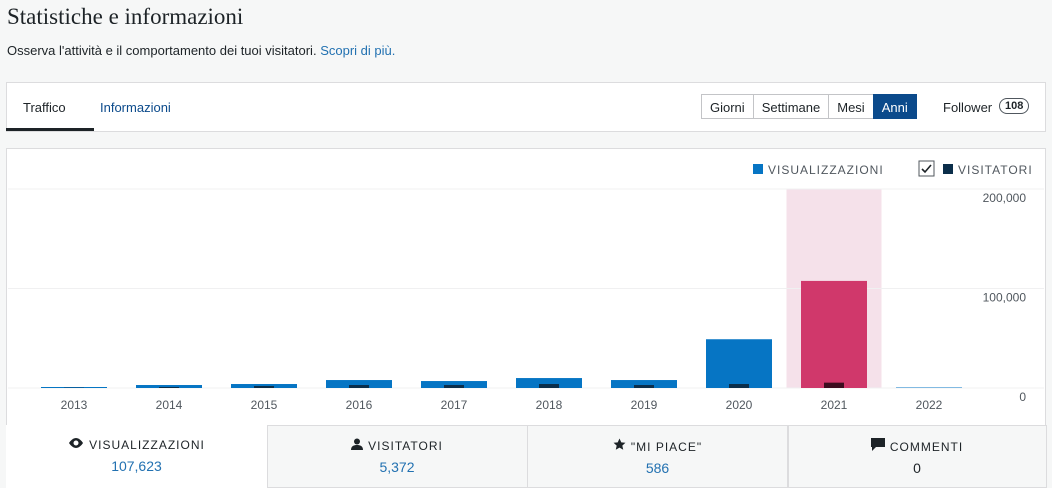 The image size is (1052, 488). Describe the element at coordinates (169, 405) in the screenshot. I see `x-tick-label: 2014` at that location.